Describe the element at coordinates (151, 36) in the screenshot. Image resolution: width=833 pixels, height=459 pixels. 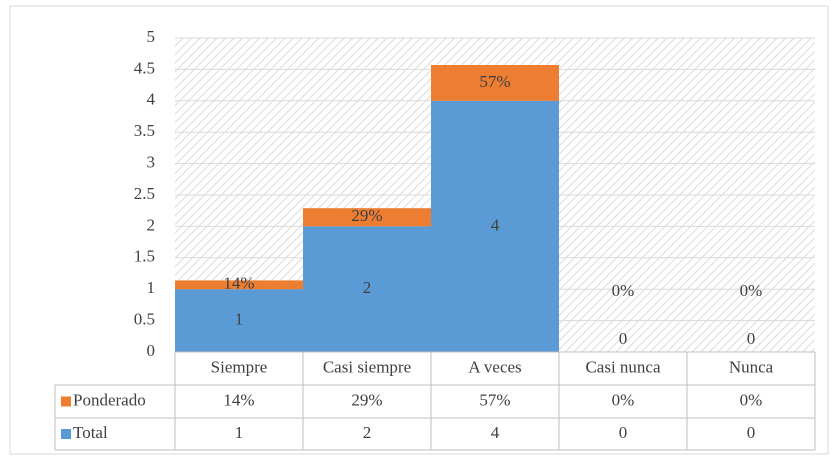
I see `y-tick-label: 5` at that location.